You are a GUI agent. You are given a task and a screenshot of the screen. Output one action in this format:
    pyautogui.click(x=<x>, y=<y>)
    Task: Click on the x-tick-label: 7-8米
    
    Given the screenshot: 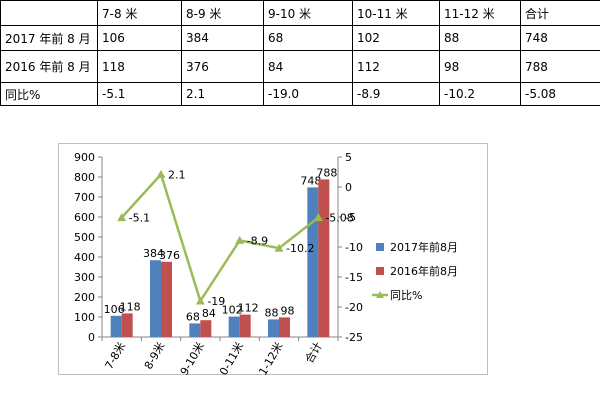 What is the action you would take?
    pyautogui.click(x=116, y=356)
    